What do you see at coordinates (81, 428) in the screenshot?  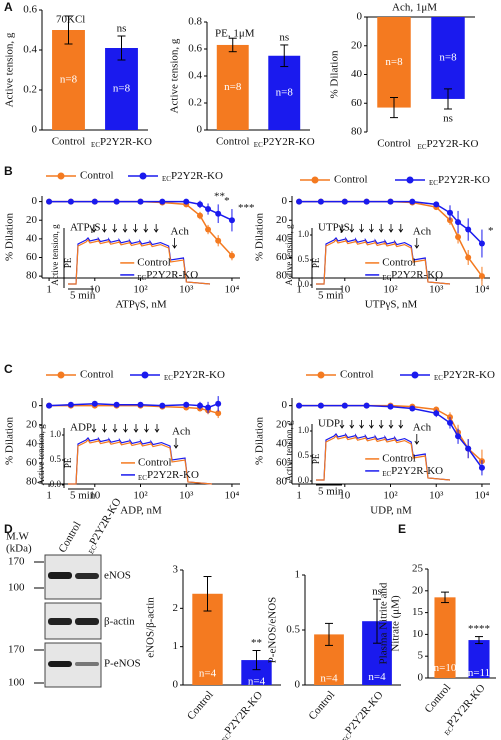 I see `inset-drug: ADP` at bounding box center [81, 428].